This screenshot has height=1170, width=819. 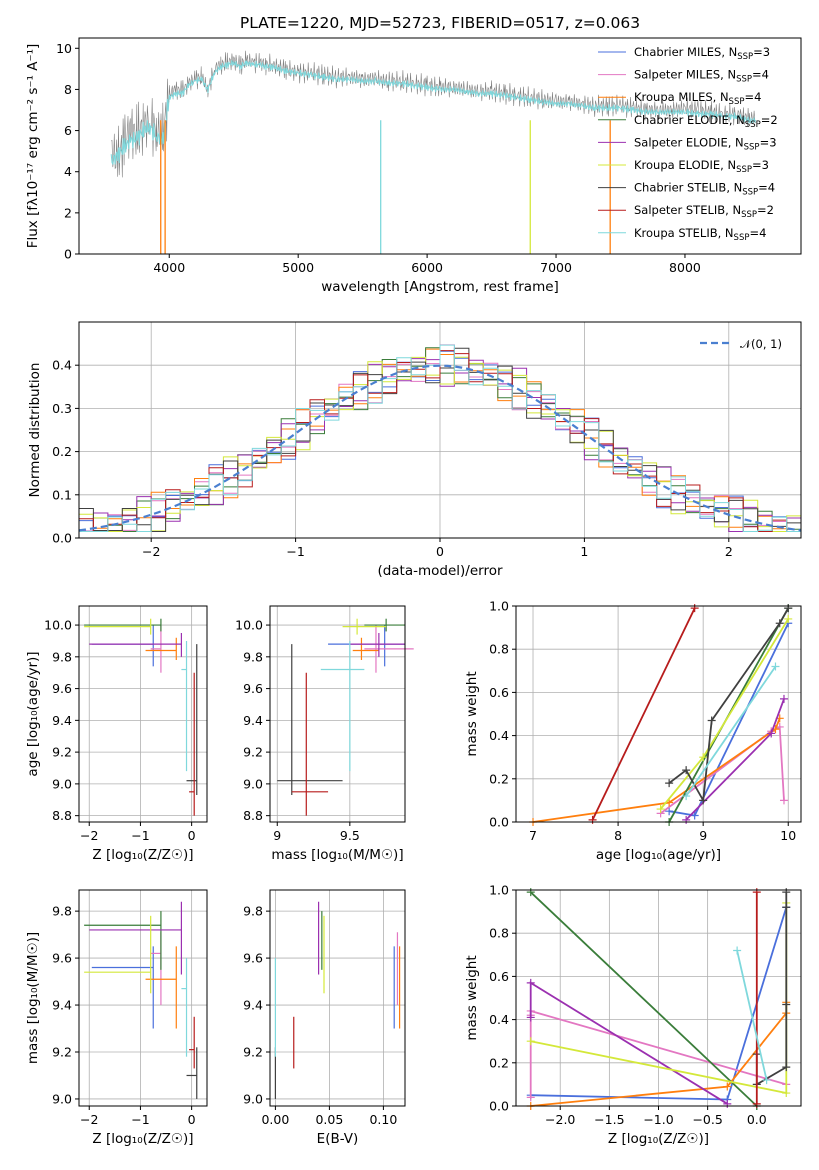 I want to click on y-tick-label: 8, so click(x=68, y=89).